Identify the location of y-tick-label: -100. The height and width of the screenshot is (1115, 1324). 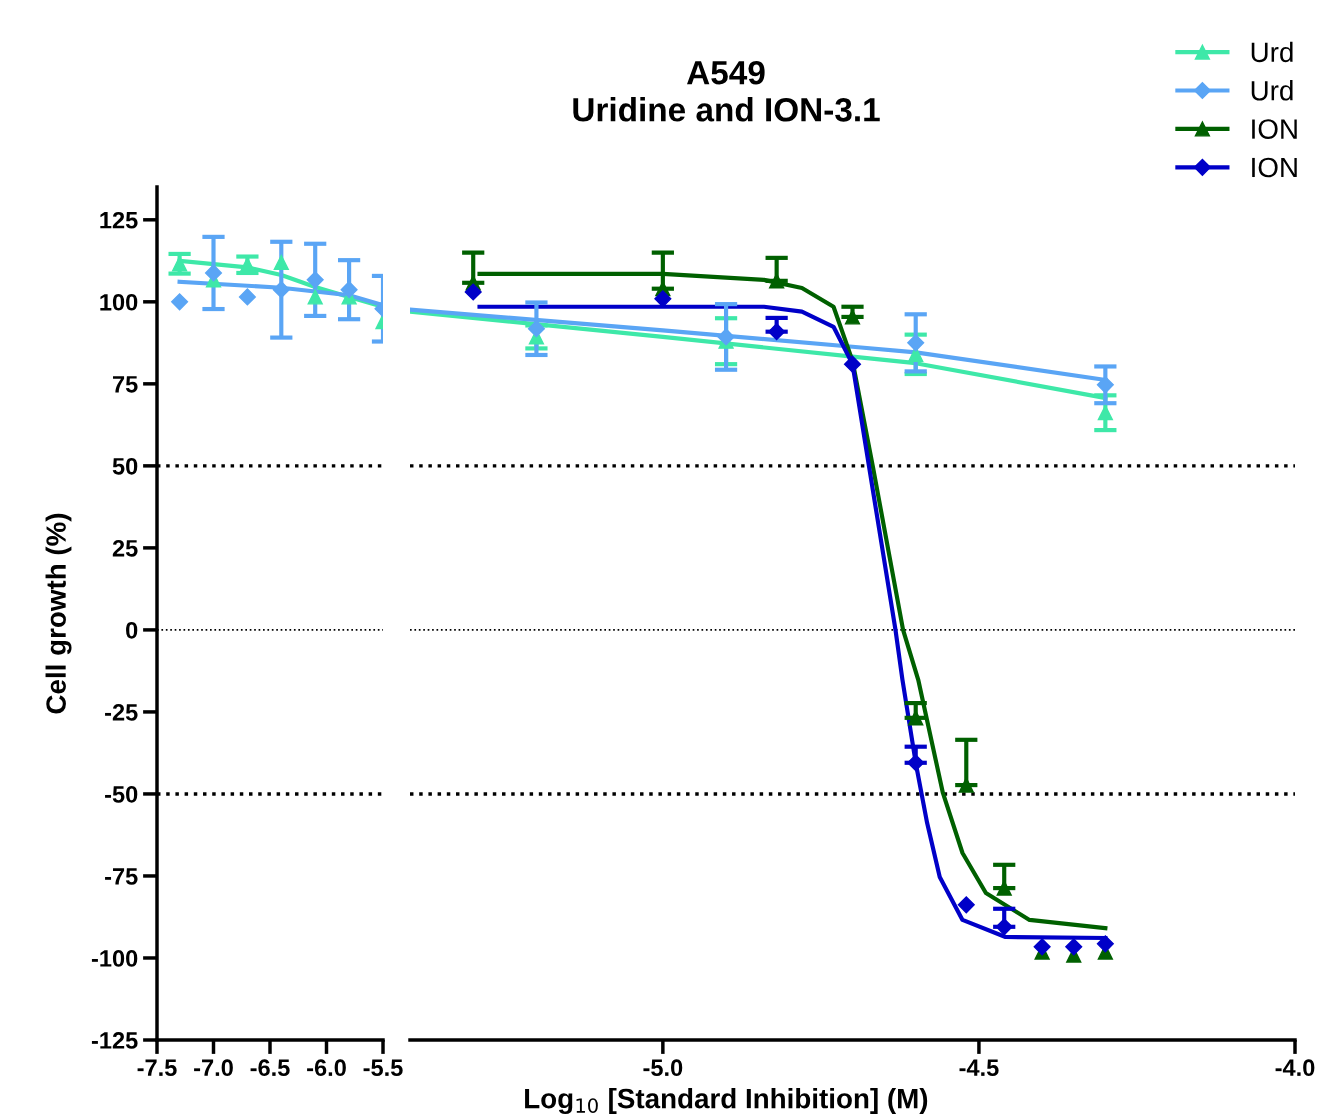
(114, 958).